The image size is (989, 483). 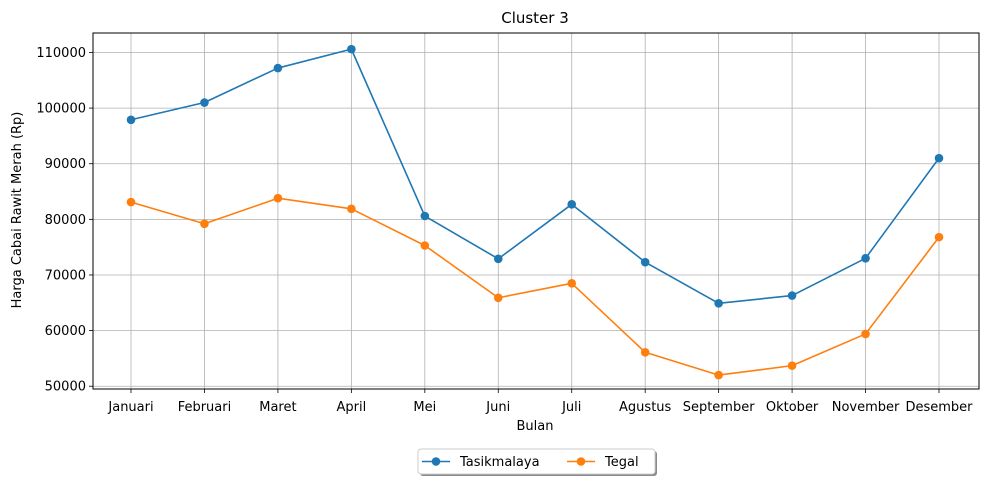 I want to click on x-tick-label: April, so click(x=352, y=407).